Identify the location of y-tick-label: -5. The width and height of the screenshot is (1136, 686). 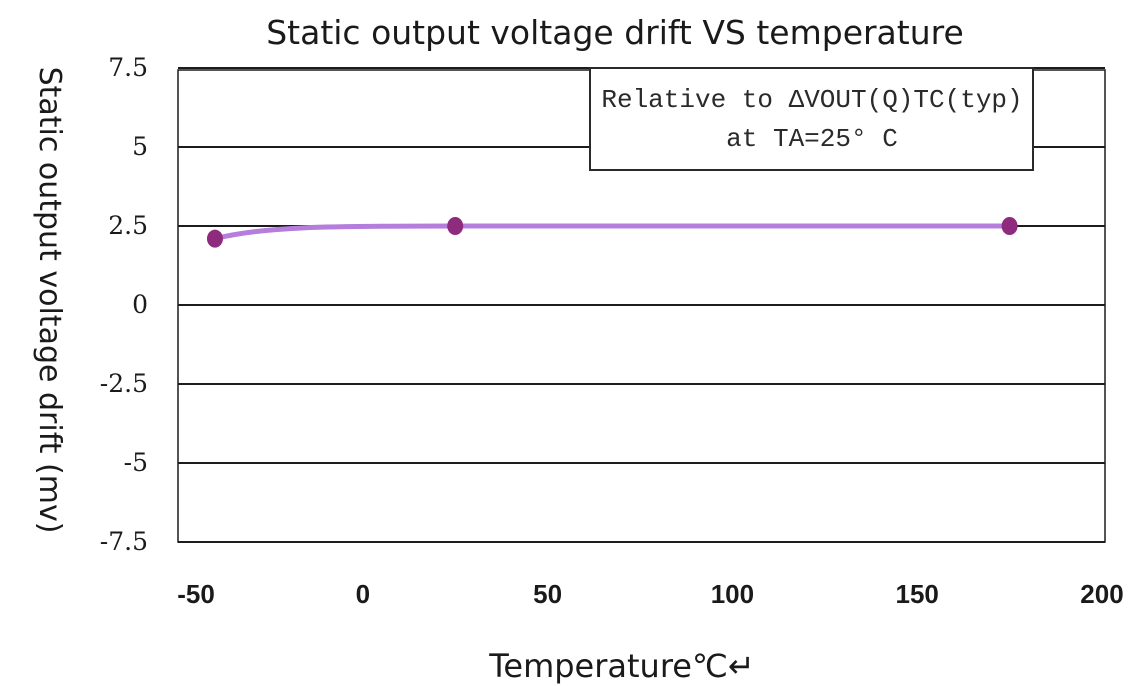
(136, 462).